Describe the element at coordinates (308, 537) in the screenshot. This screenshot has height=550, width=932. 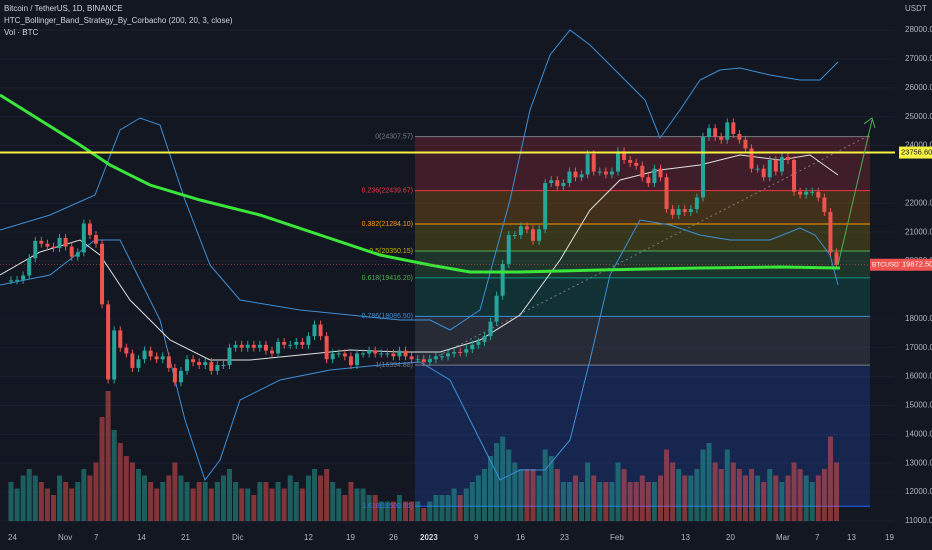
I see `date-label: 12` at that location.